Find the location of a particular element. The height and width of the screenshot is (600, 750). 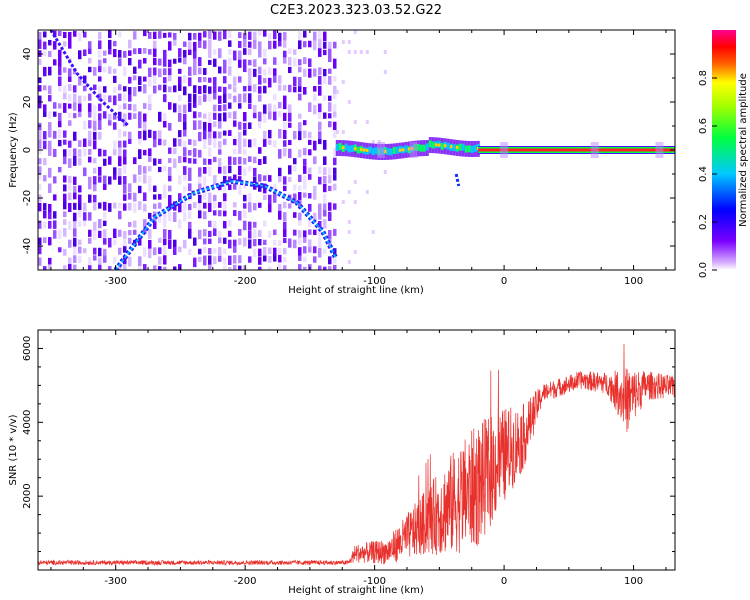

figure-title: C2E3.2023.323.03.52.G22 is located at coordinates (356, 10).